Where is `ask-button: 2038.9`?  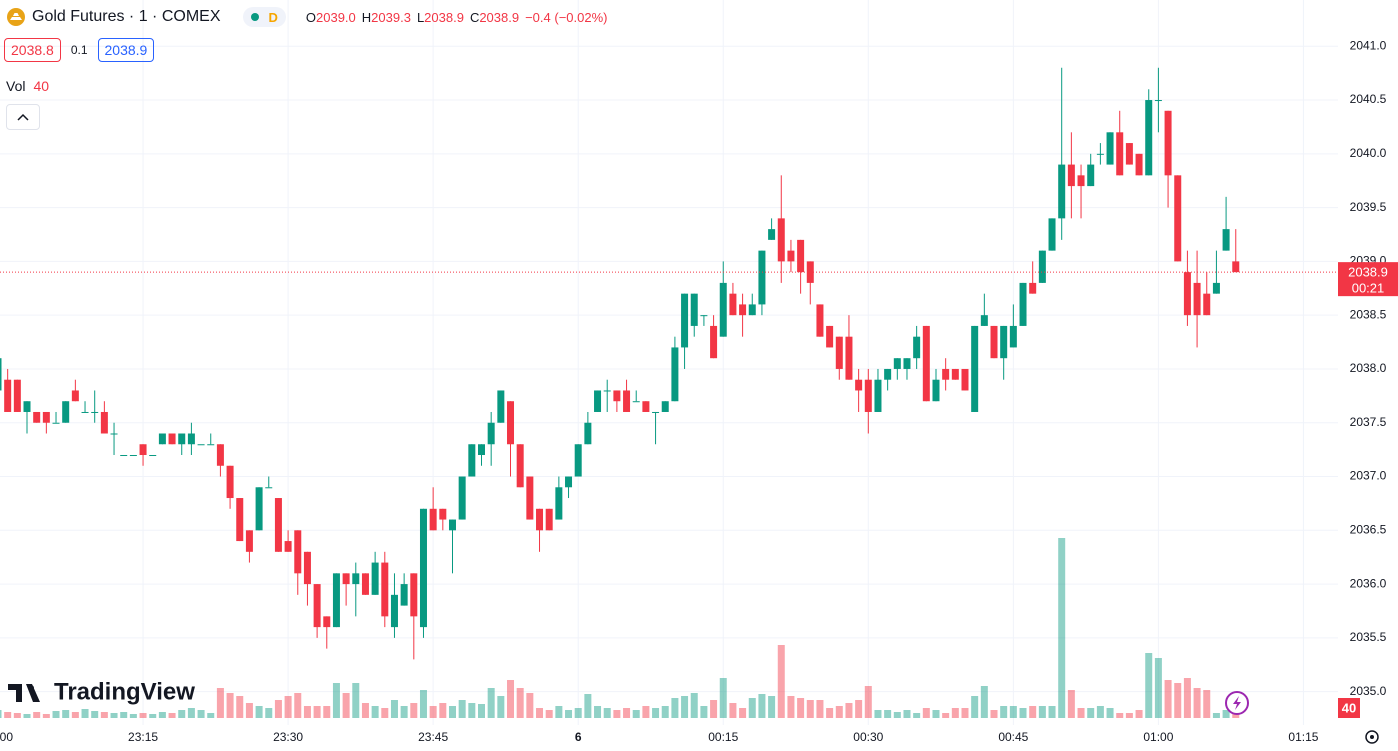 ask-button: 2038.9 is located at coordinates (126, 50).